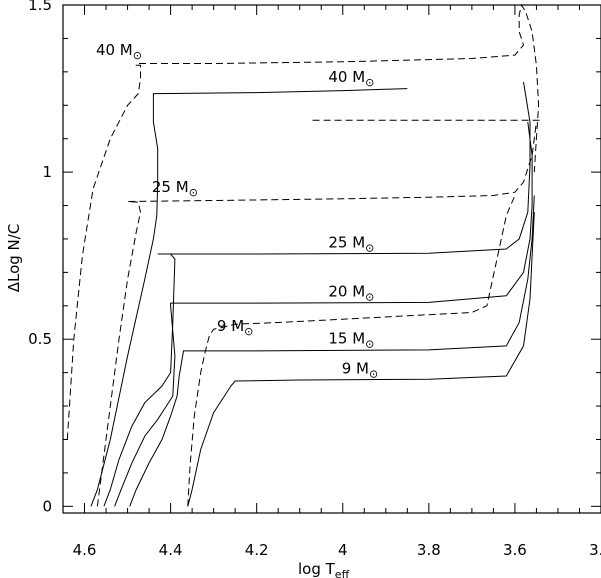  I want to click on x-tick-label: 4.6, so click(85, 550).